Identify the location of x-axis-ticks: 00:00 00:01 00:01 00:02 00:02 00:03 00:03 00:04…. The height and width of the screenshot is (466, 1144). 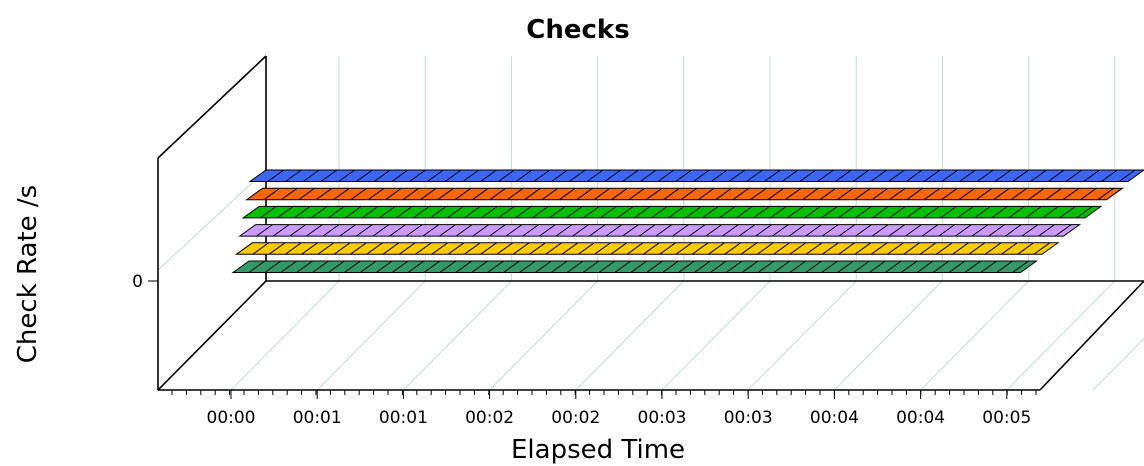
(604, 409).